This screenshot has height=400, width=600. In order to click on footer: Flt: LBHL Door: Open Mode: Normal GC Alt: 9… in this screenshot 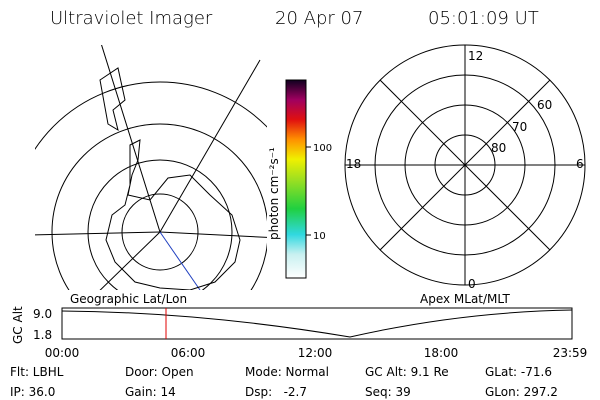, I will do `click(284, 382)`.